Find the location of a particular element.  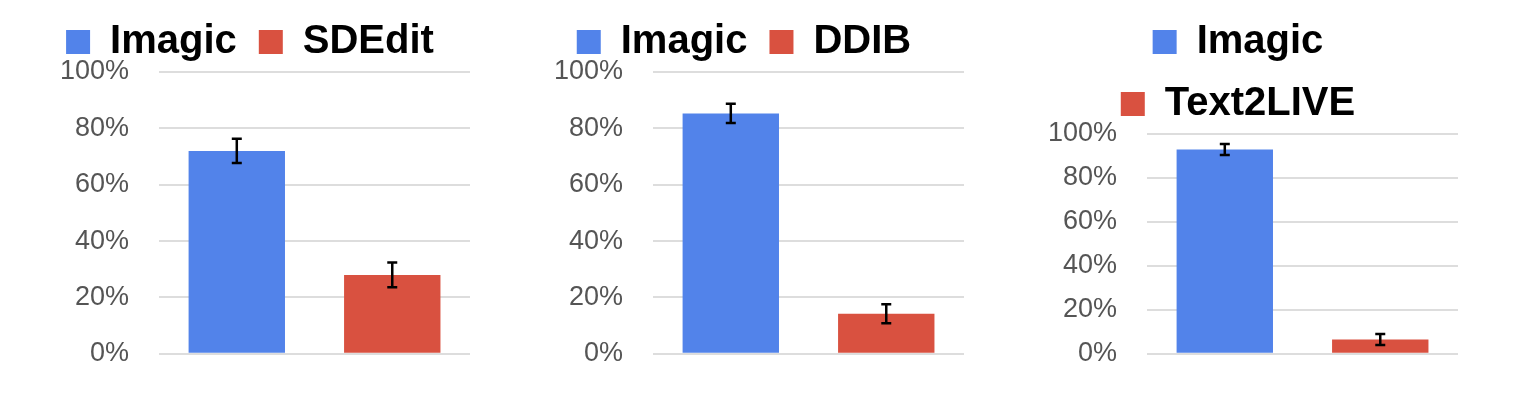

legend-label: Text2LIVE is located at coordinates (1260, 101).